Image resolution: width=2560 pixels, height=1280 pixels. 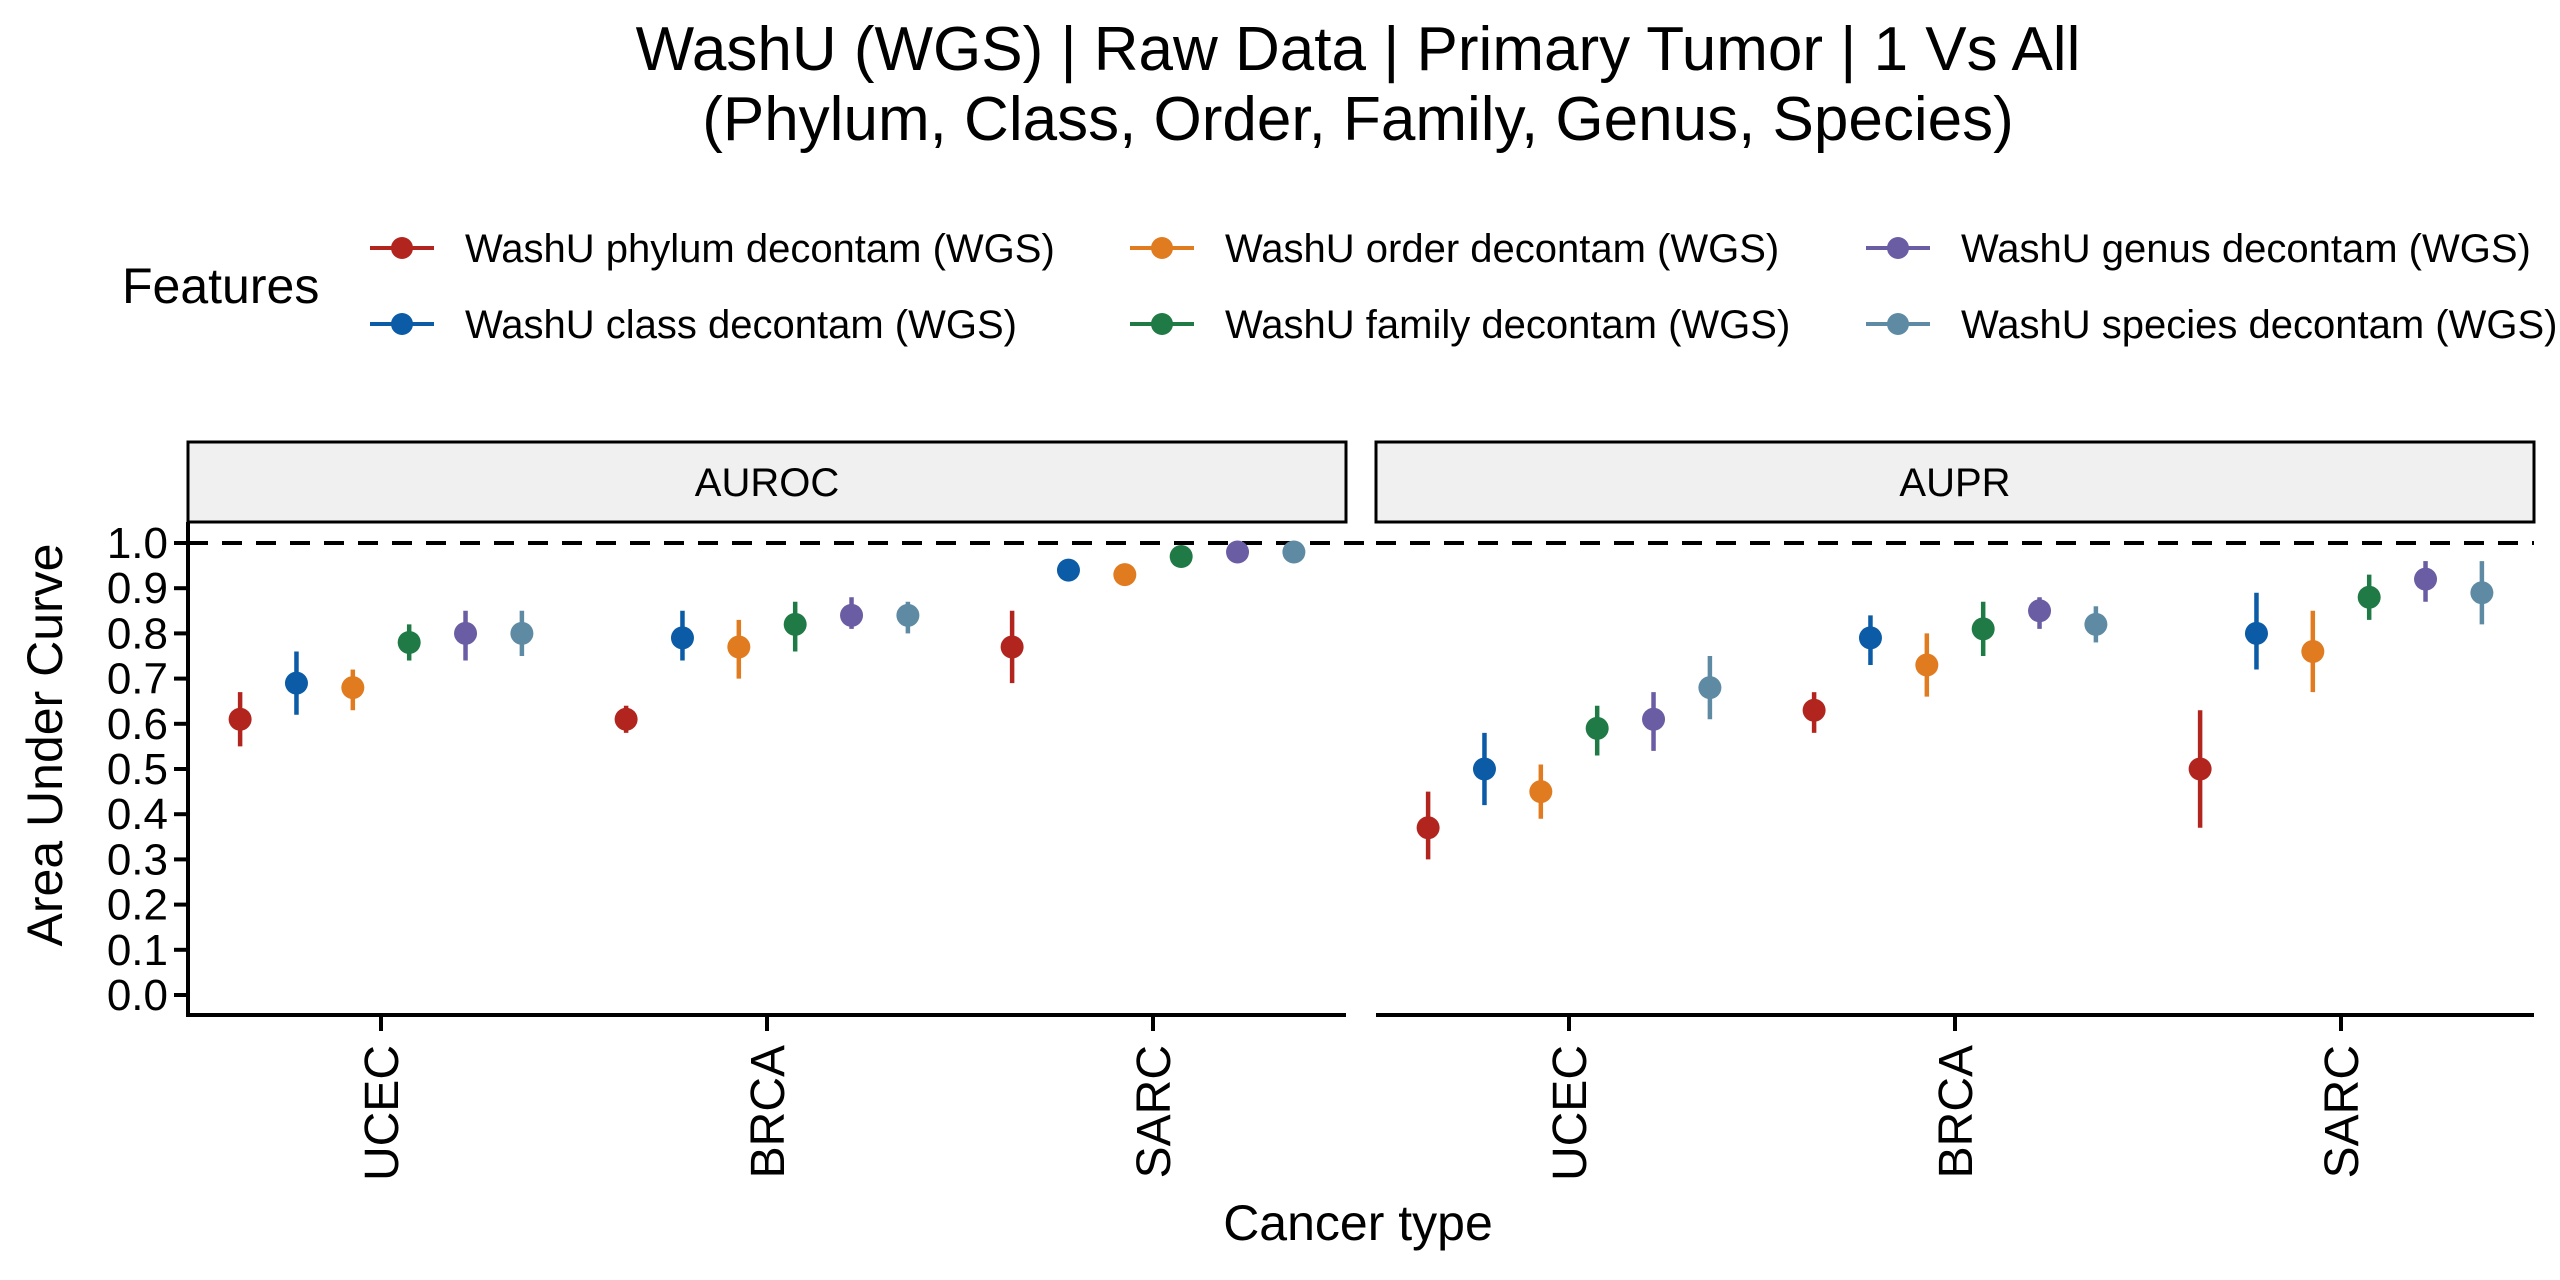 I want to click on y-tick-label: 0.8, so click(x=137, y=633).